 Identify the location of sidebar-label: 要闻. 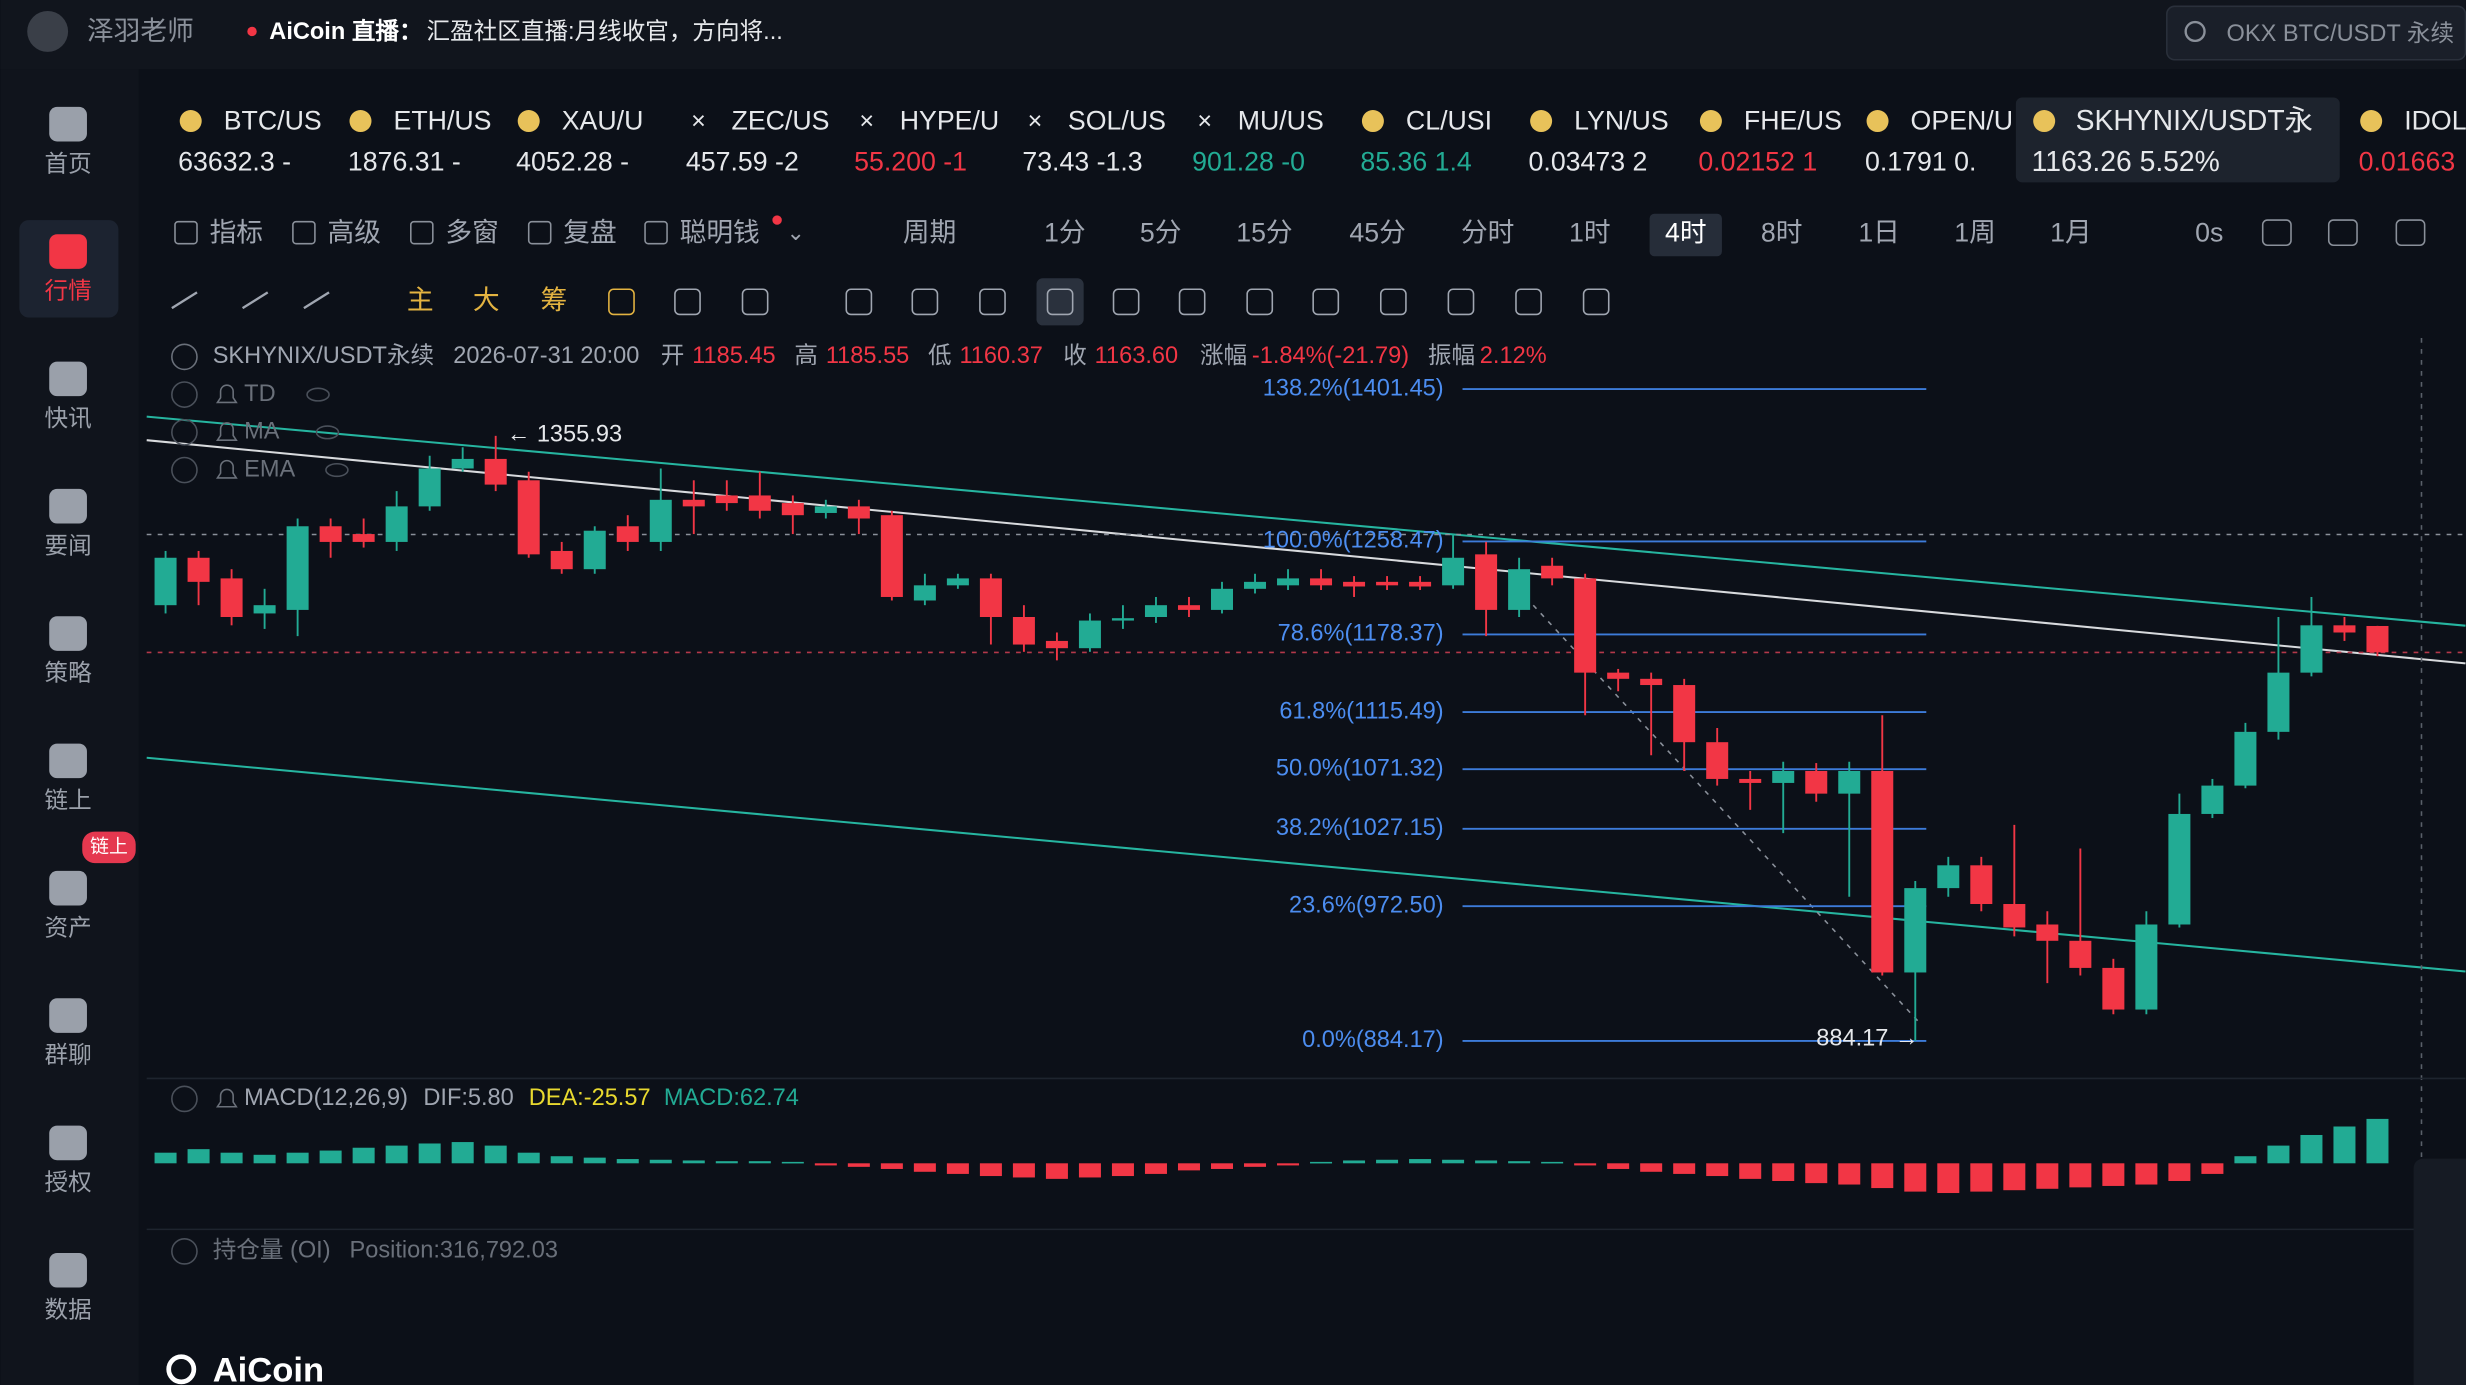
(68, 545).